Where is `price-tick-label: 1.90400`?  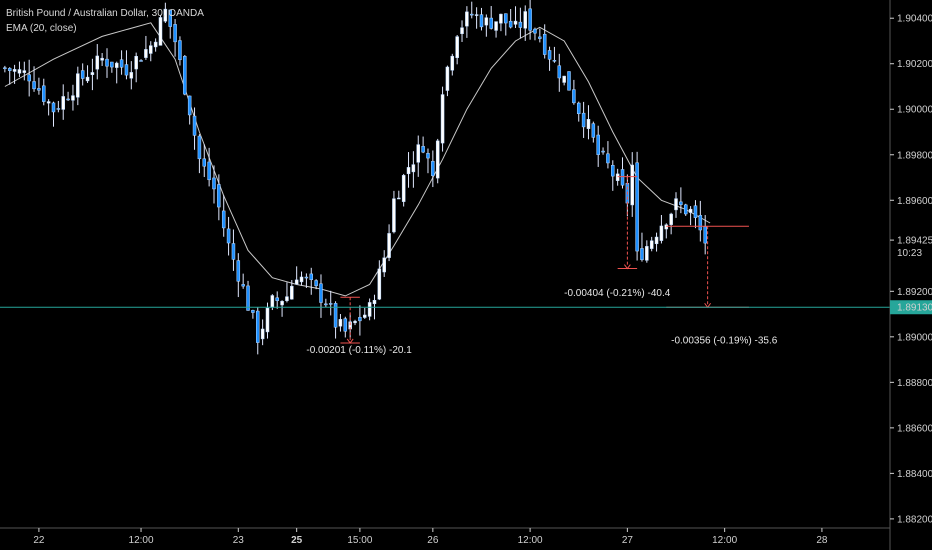
price-tick-label: 1.90400 is located at coordinates (914, 19).